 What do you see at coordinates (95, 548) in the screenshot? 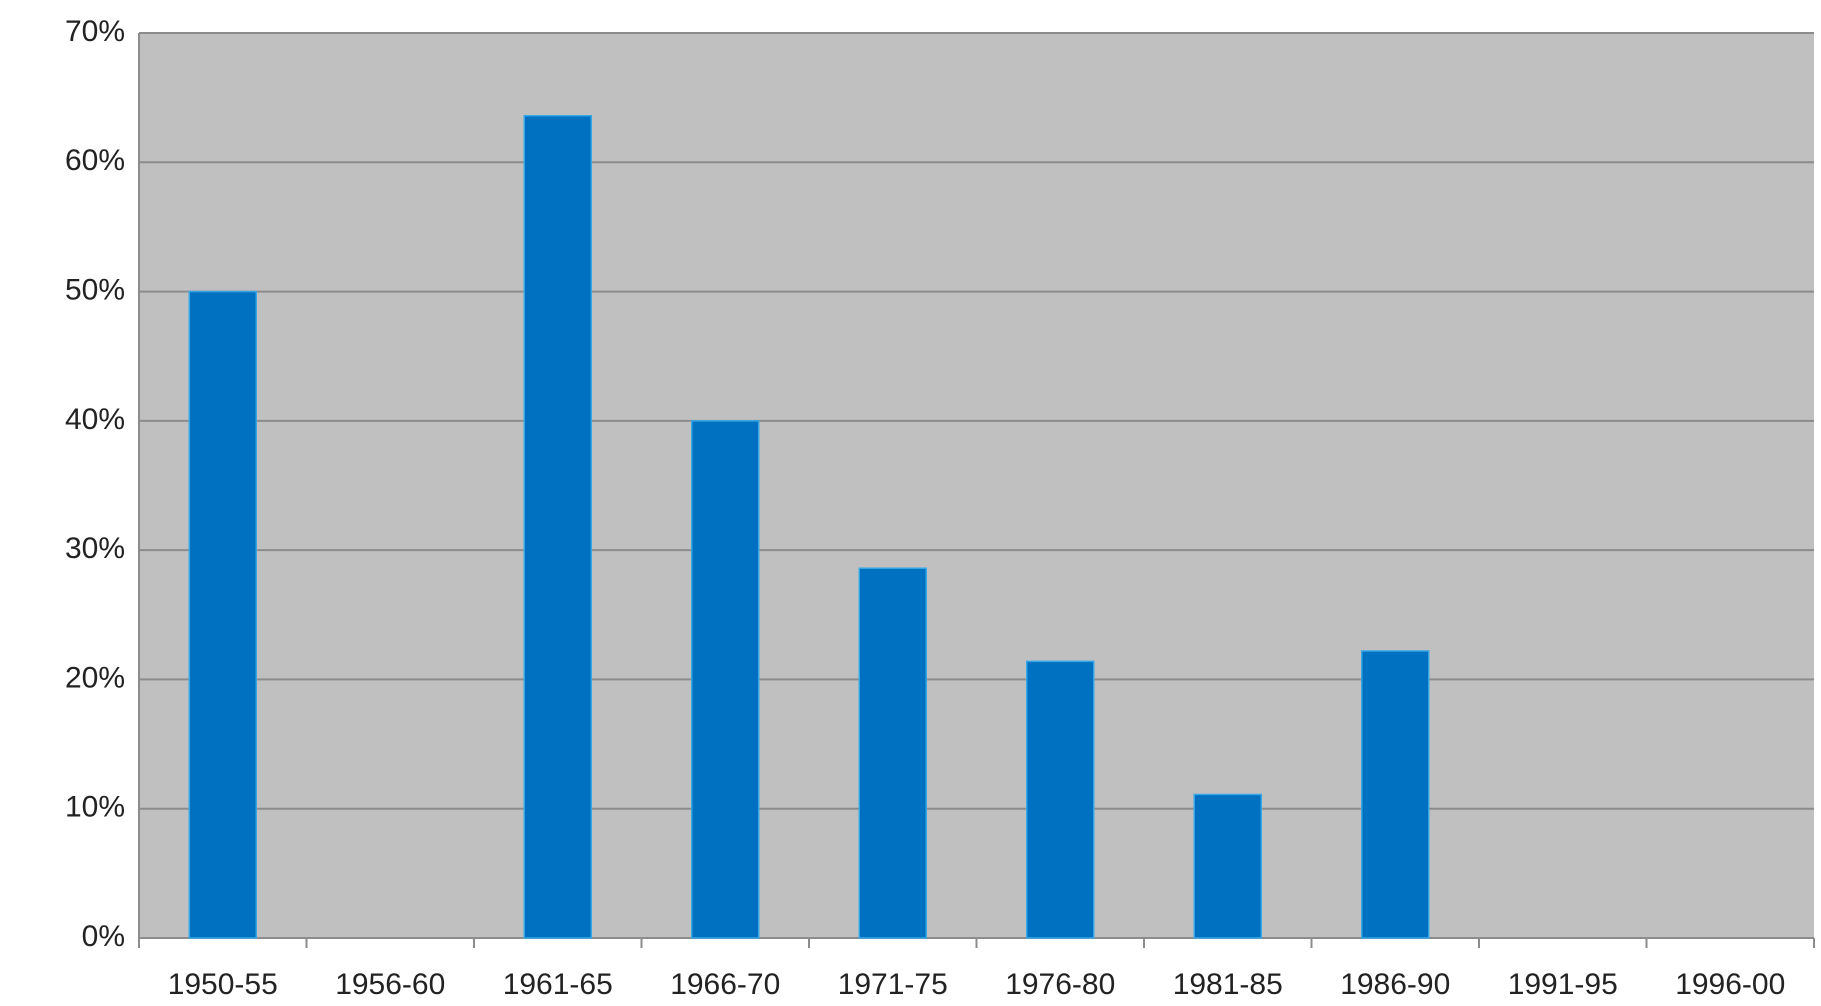
I see `y-tick-label: 30%` at bounding box center [95, 548].